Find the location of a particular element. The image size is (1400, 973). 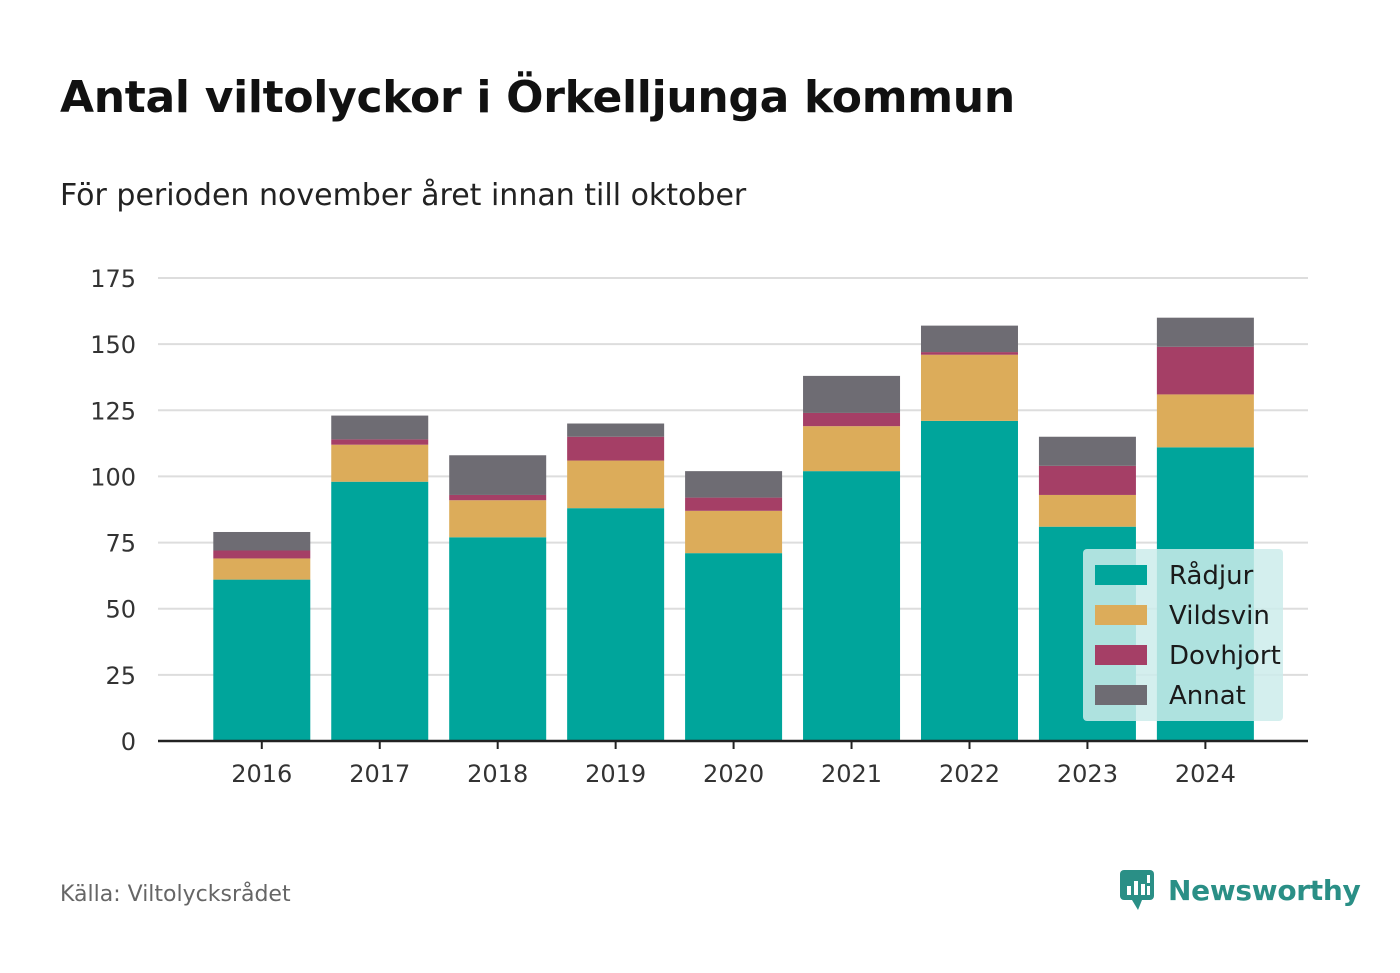

bar-segment-rådjur-2017 is located at coordinates (380, 611).